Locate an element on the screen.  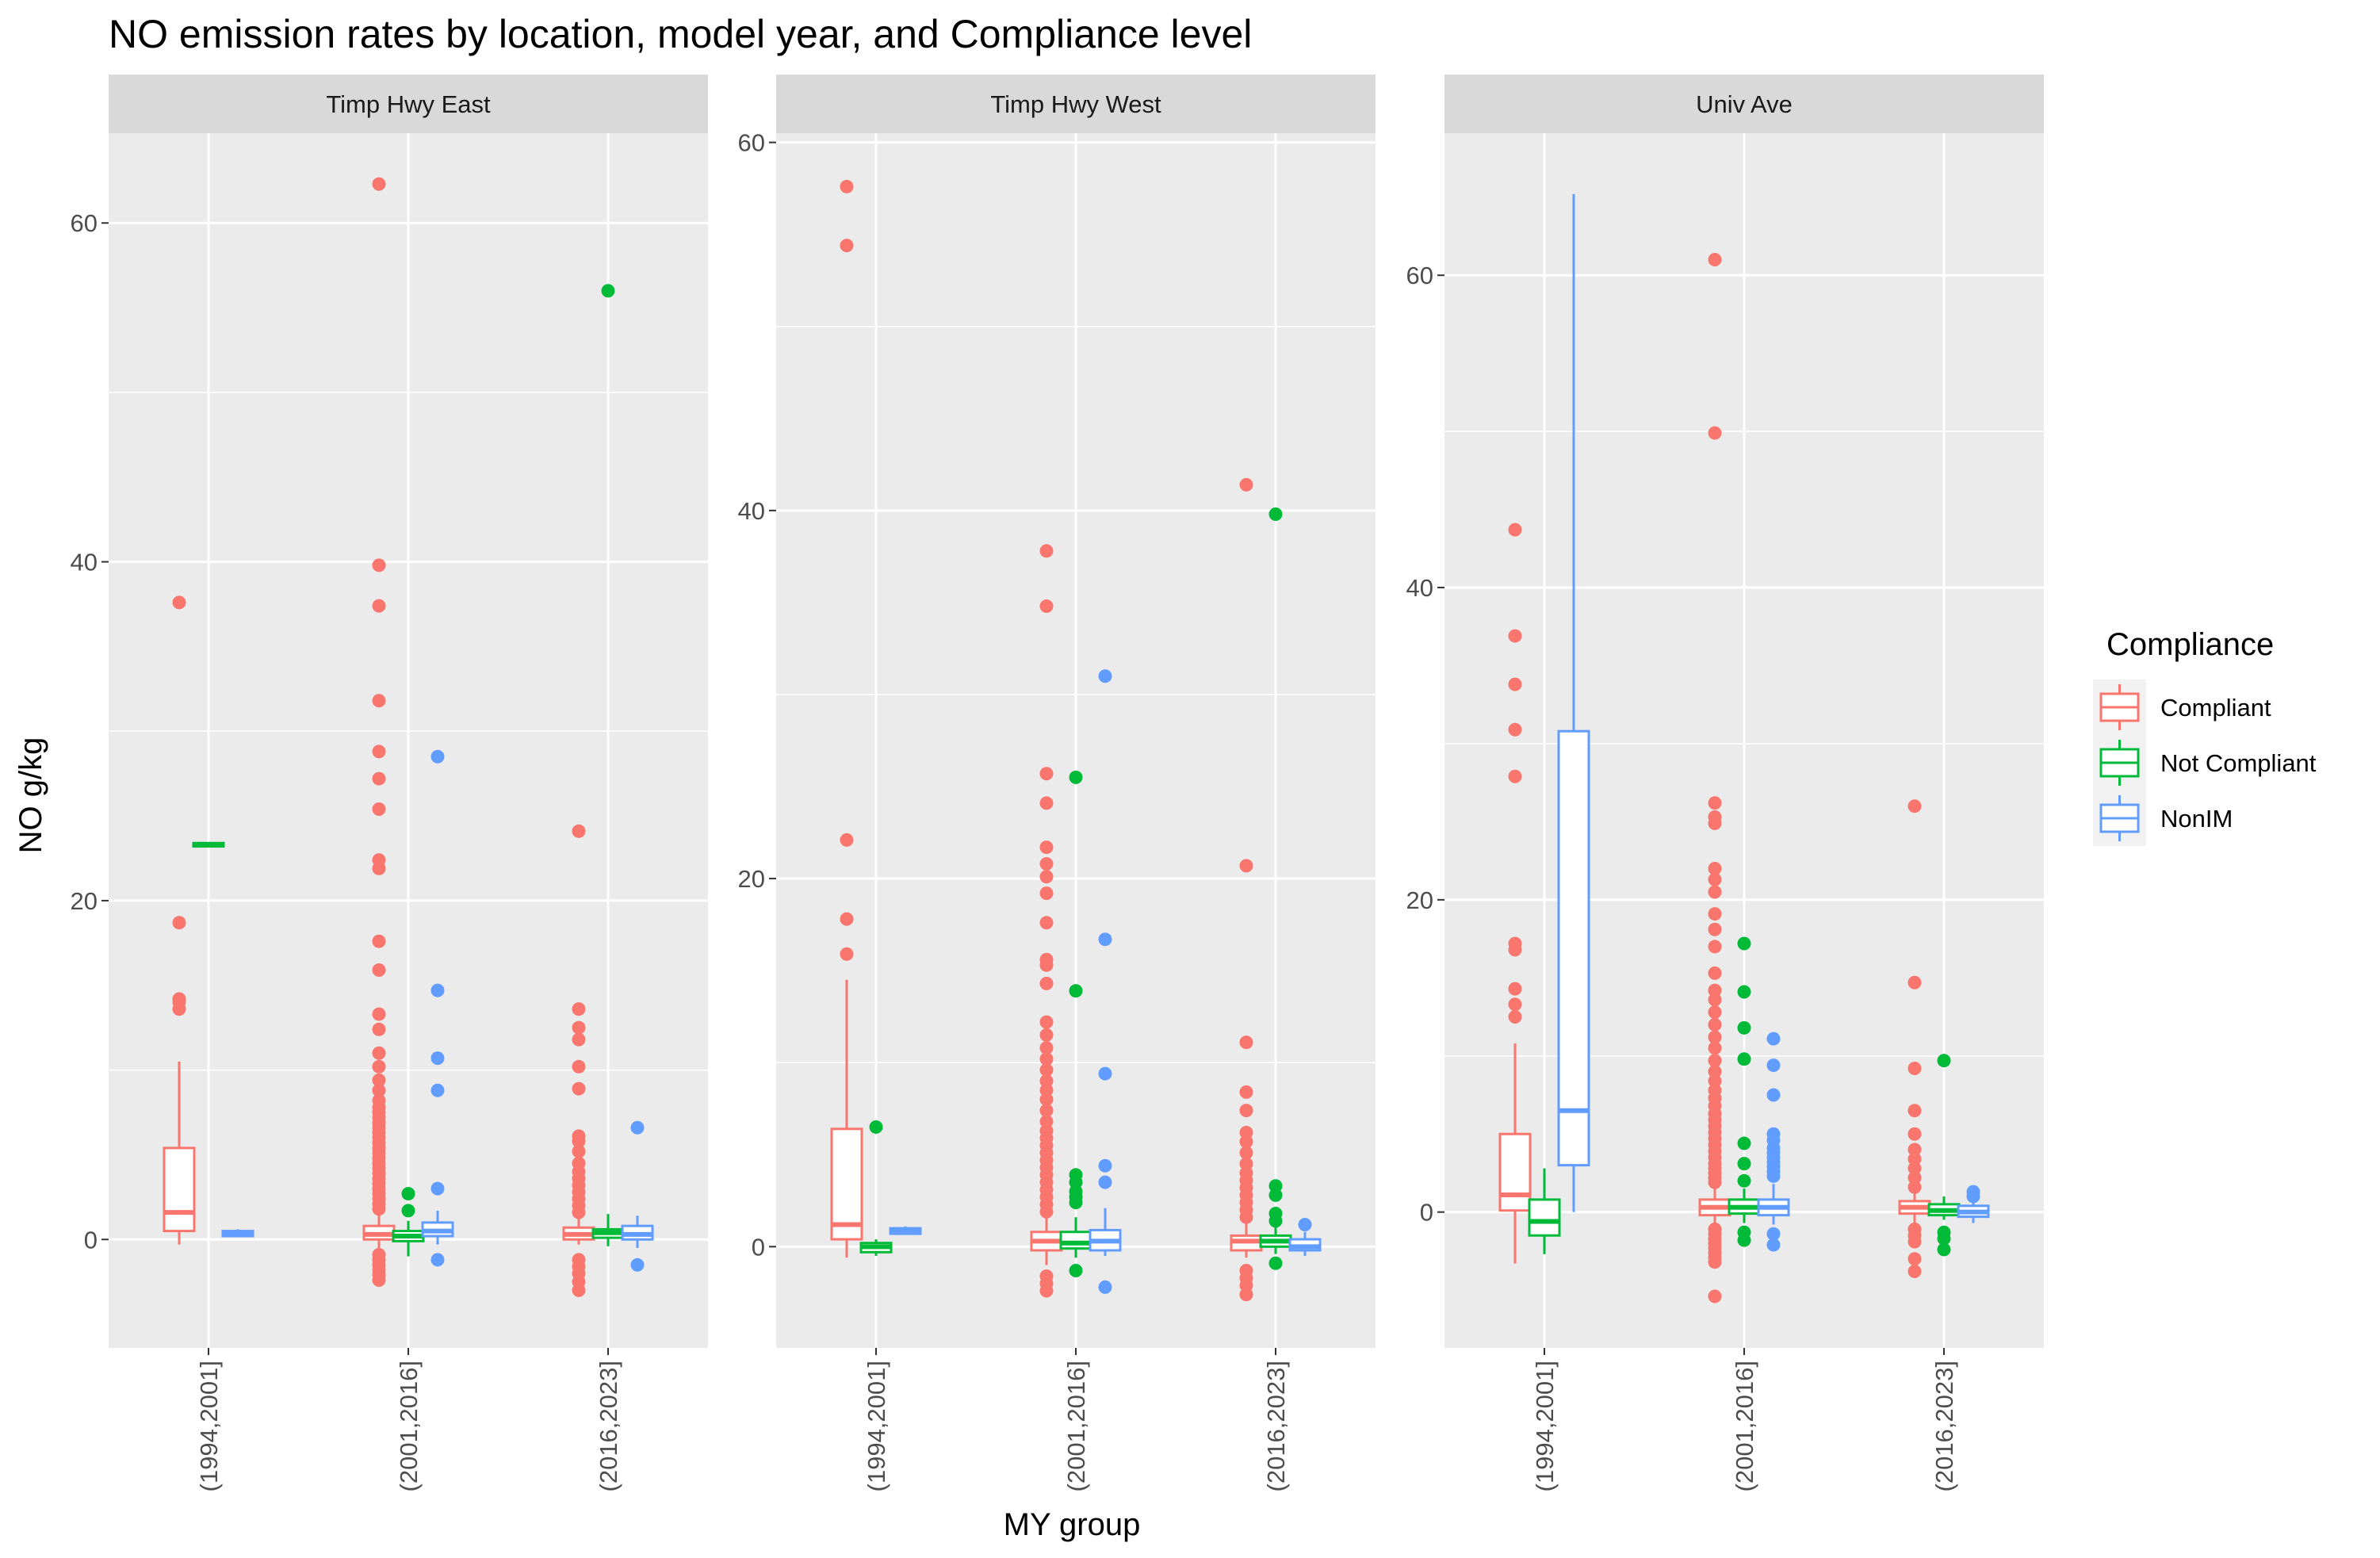
strip-label: Timp Hwy East is located at coordinates (408, 104).